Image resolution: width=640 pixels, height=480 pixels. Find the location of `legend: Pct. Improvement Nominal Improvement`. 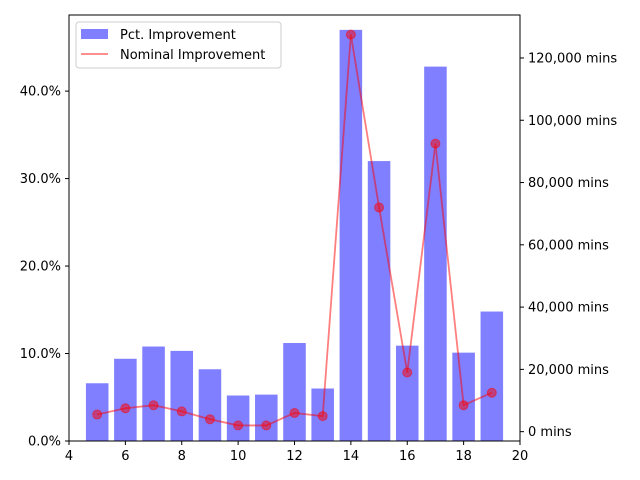

legend: Pct. Improvement Nominal Improvement is located at coordinates (178, 45).